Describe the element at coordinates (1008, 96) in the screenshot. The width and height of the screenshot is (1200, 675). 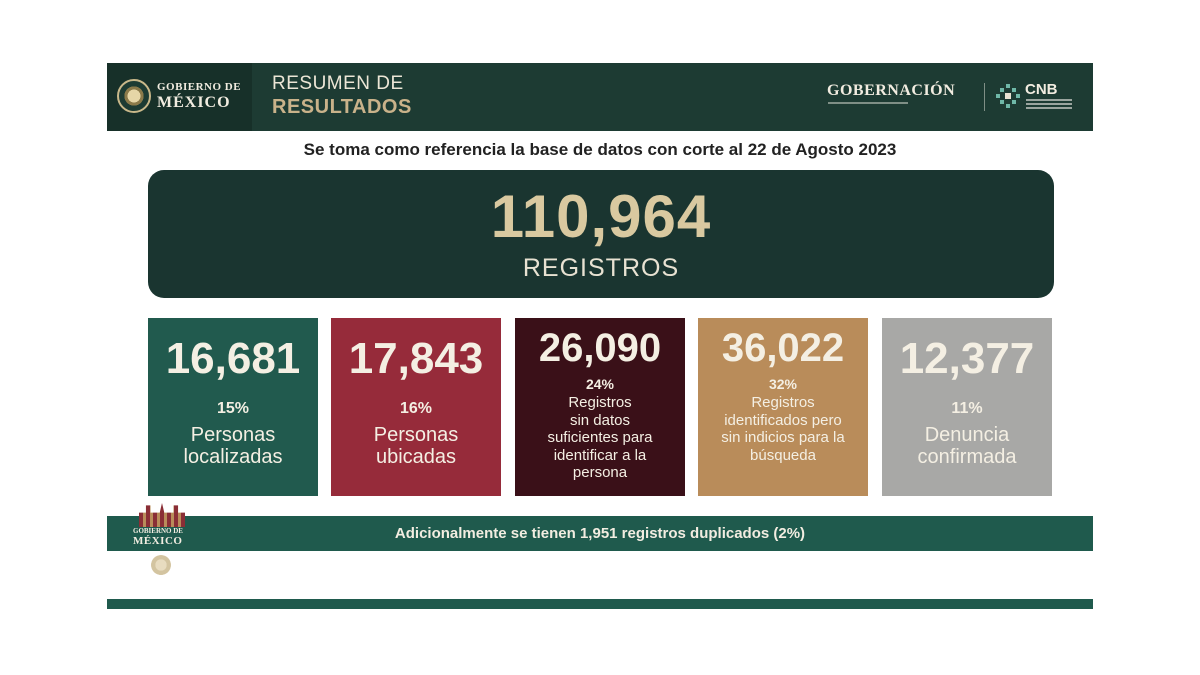
I see `cnb-emblem-icon` at that location.